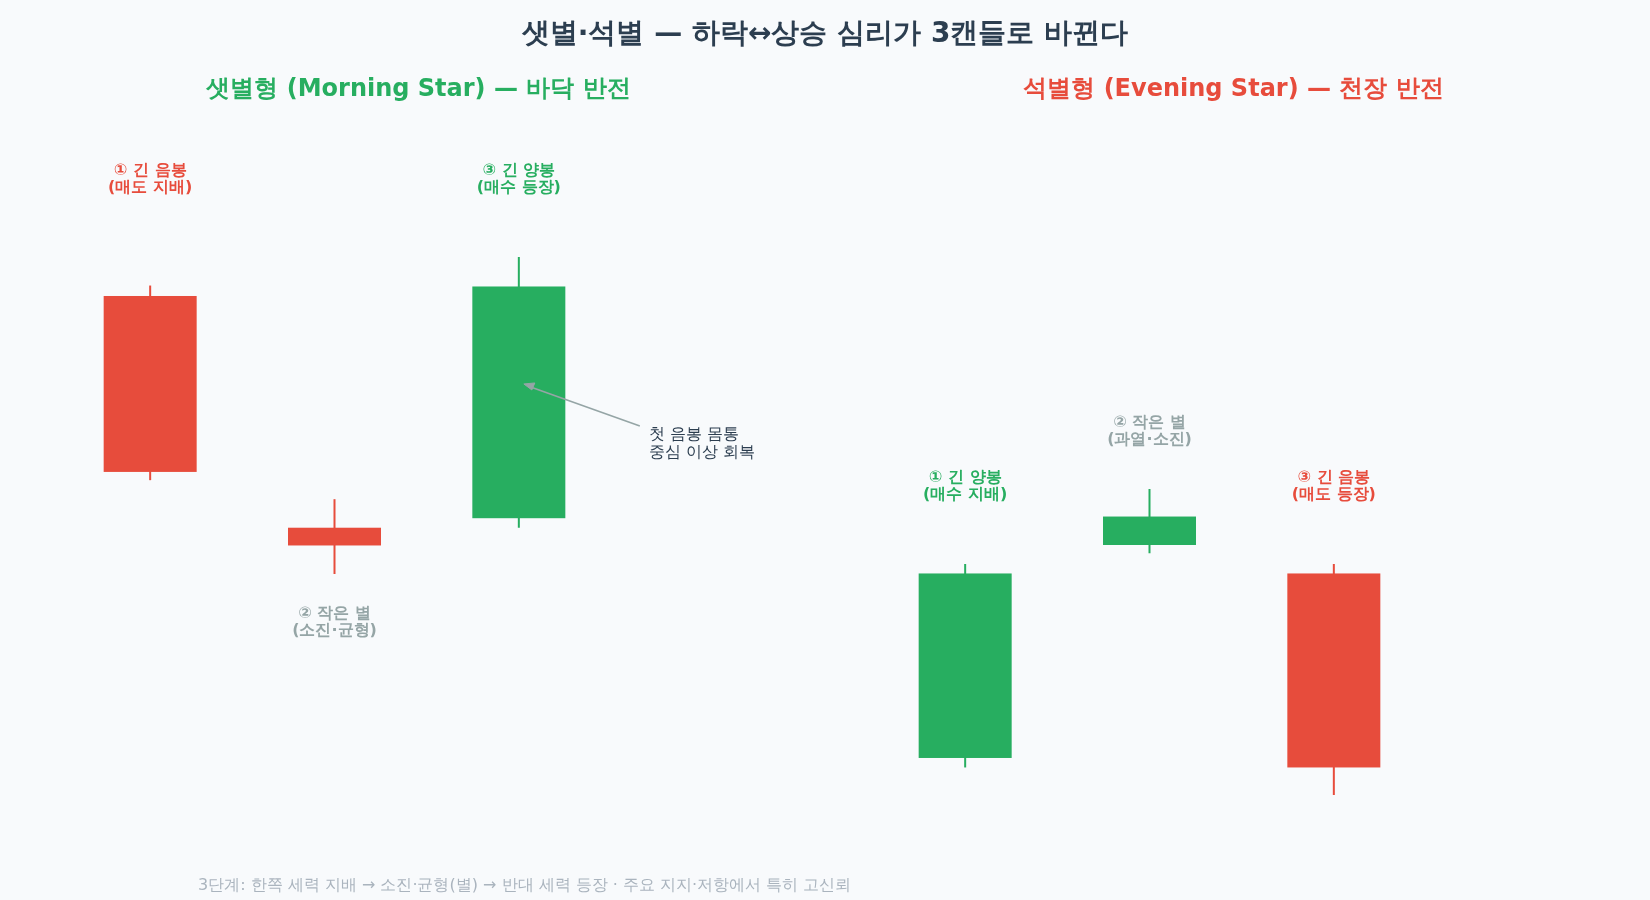 This screenshot has width=1650, height=900. I want to click on chart-subtitle: 샛별형 (Morning Star) — 바닥 반전, so click(418, 88).